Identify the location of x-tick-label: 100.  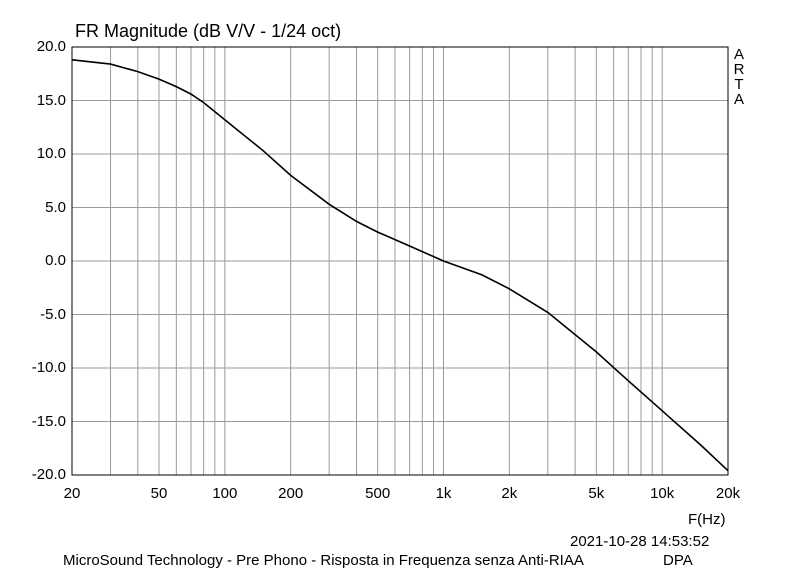
(225, 493).